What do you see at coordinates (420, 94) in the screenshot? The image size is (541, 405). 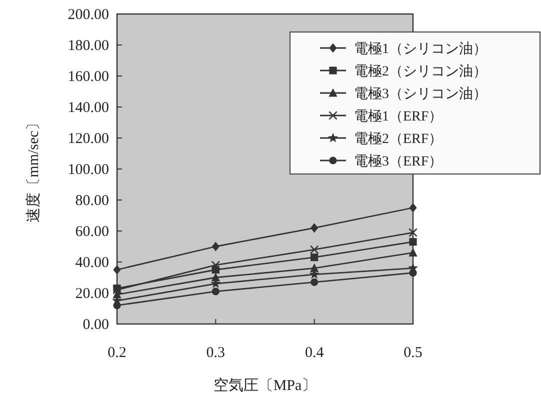 I see `legend-label: 電極3（シリコン油）` at bounding box center [420, 94].